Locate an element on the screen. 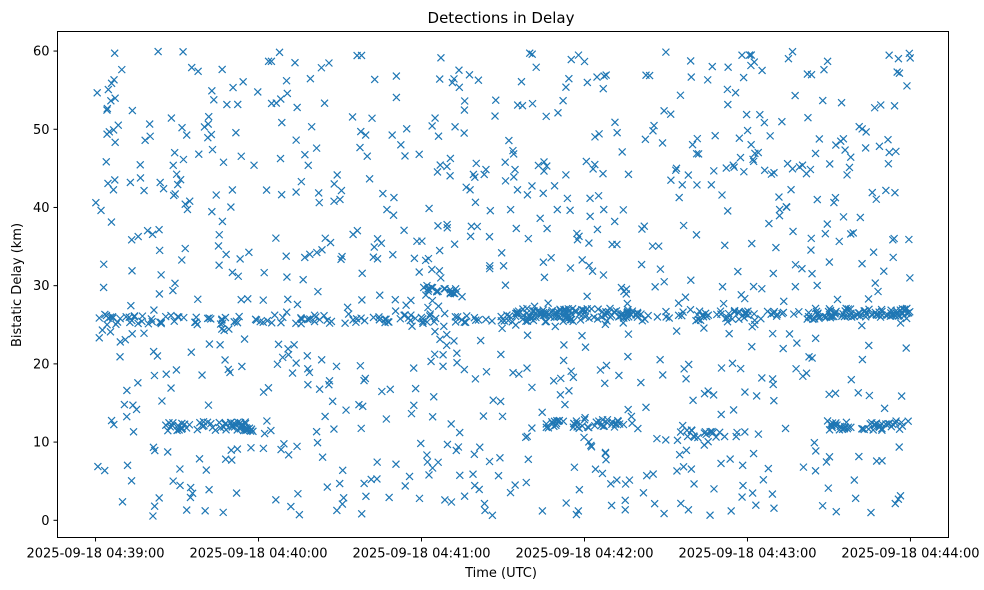  x-tick-label: 2025-09-18 04:39:00 is located at coordinates (95, 554).